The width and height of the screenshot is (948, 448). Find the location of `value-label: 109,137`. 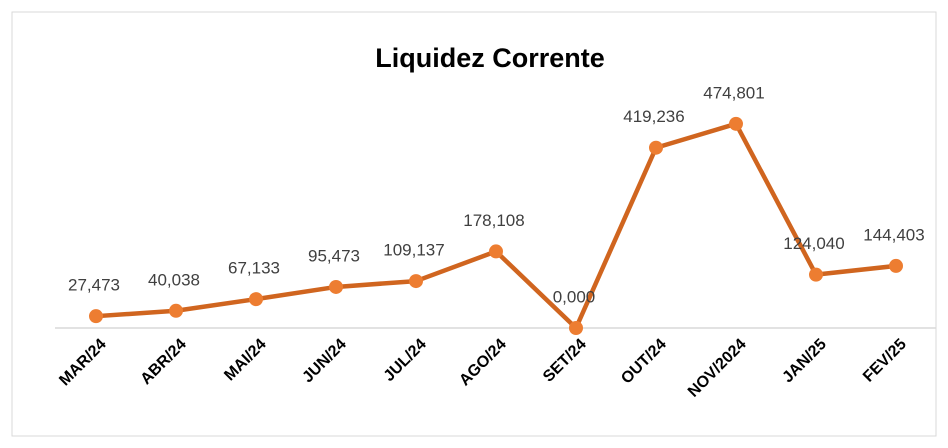

value-label: 109,137 is located at coordinates (413, 250).